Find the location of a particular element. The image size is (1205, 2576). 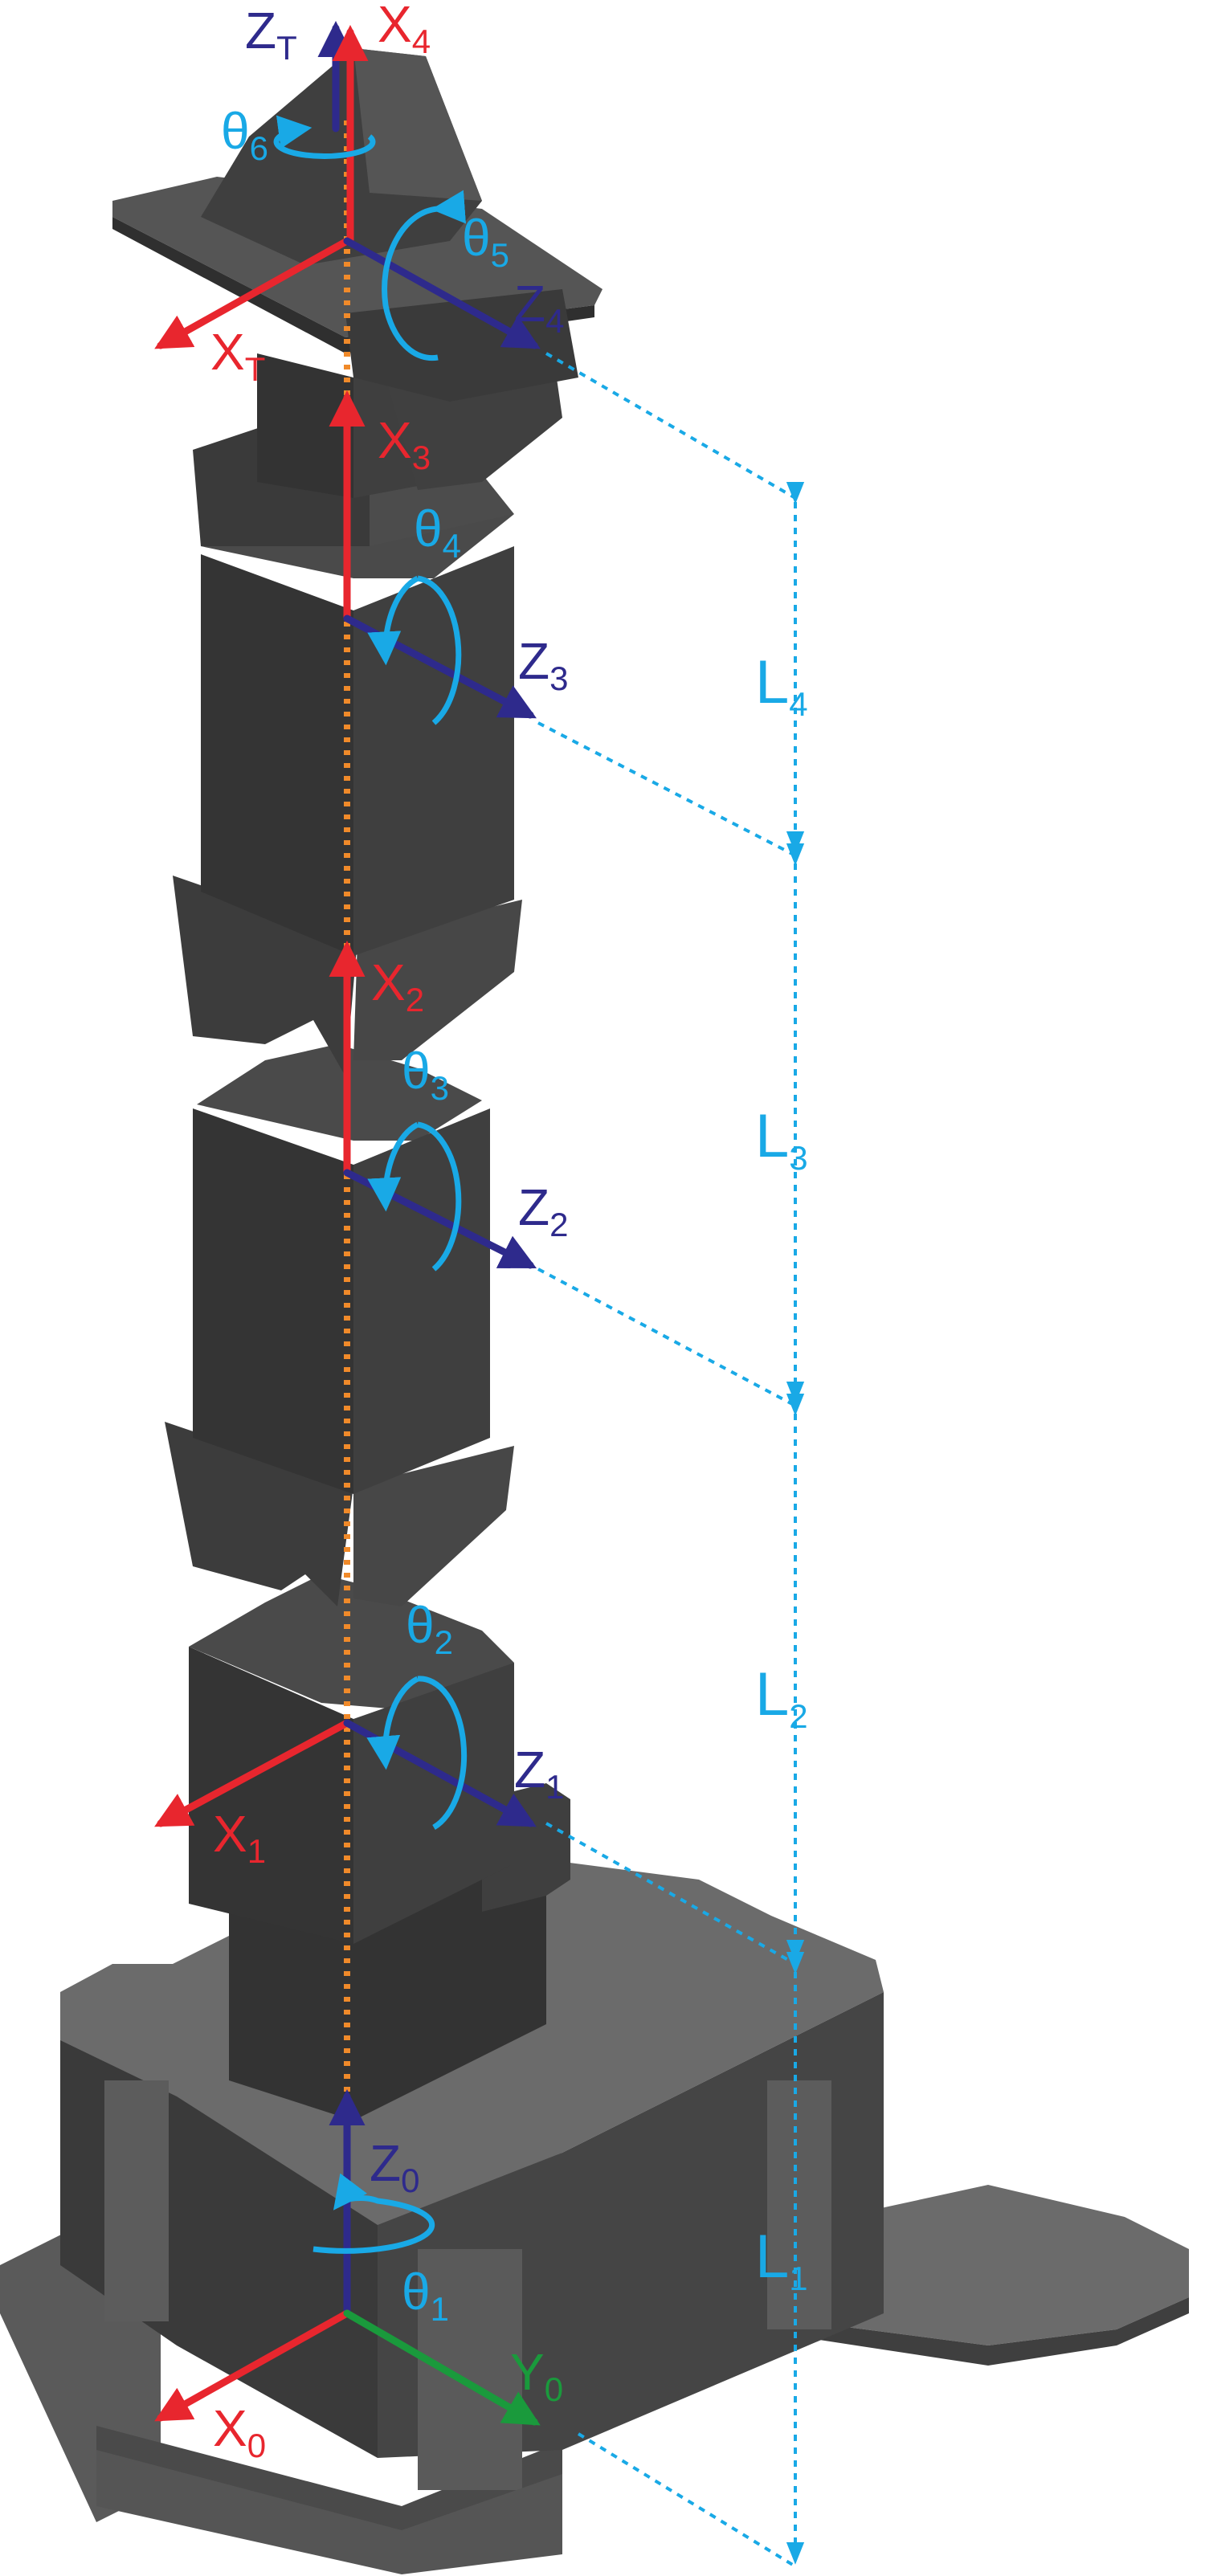

projection-line-base is located at coordinates (687, 2500).